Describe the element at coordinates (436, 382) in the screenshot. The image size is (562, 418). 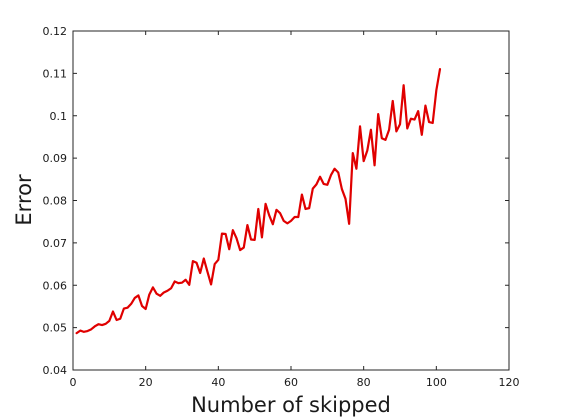
I see `x-tick-label: 100` at that location.